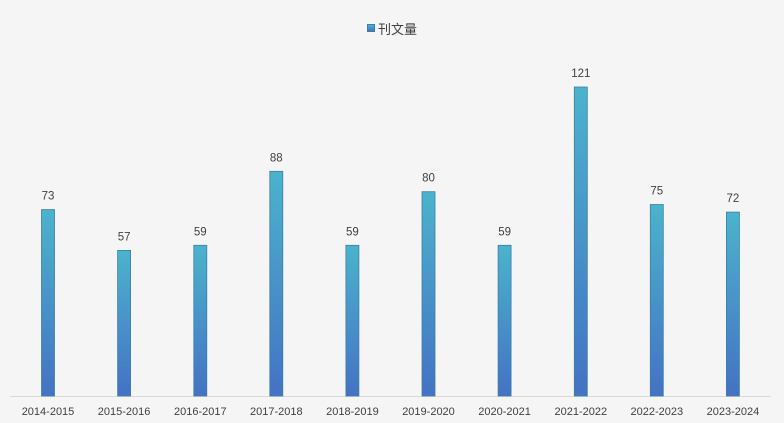 The width and height of the screenshot is (784, 423). Describe the element at coordinates (276, 412) in the screenshot. I see `x-tick-label-2017-2018: 2017-2018` at that location.